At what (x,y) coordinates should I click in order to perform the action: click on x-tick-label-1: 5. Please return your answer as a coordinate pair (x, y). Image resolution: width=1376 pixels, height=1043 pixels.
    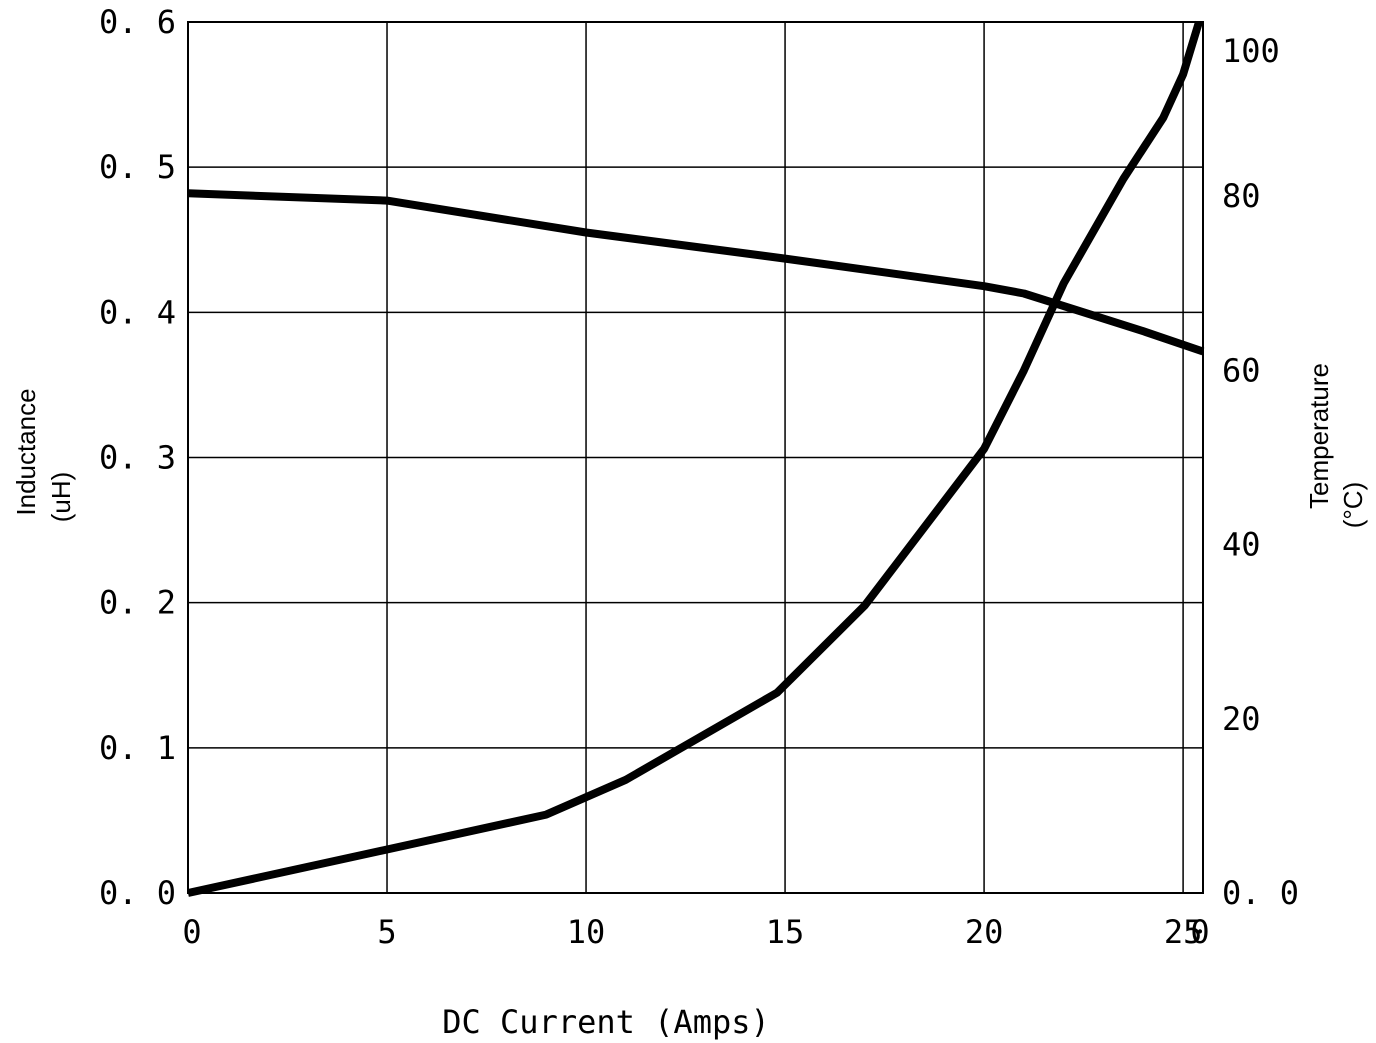
    Looking at the image, I should click on (386, 932).